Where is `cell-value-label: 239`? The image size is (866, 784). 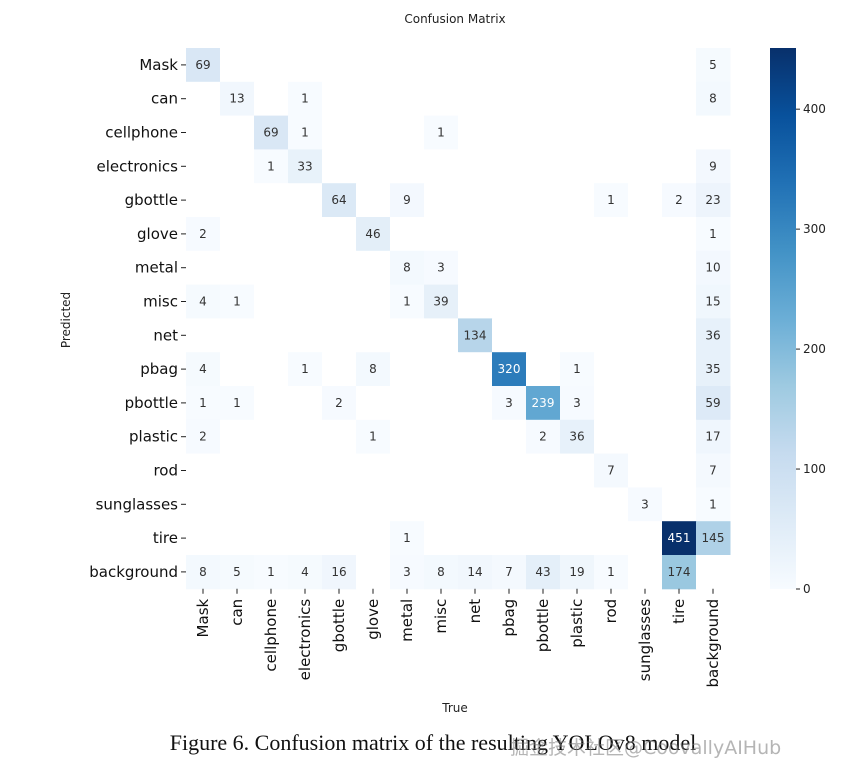 cell-value-label: 239 is located at coordinates (543, 403).